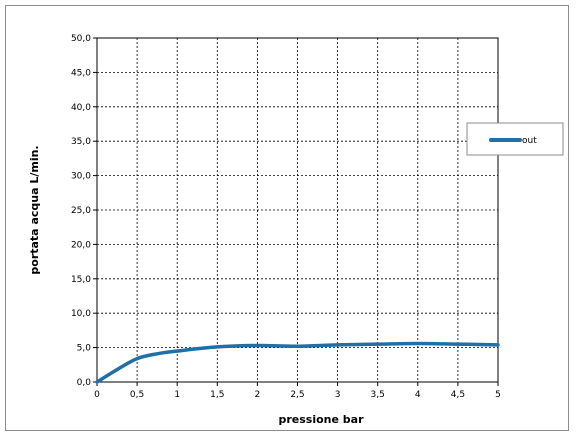  What do you see at coordinates (338, 395) in the screenshot?
I see `x-tick-label: 3` at bounding box center [338, 395].